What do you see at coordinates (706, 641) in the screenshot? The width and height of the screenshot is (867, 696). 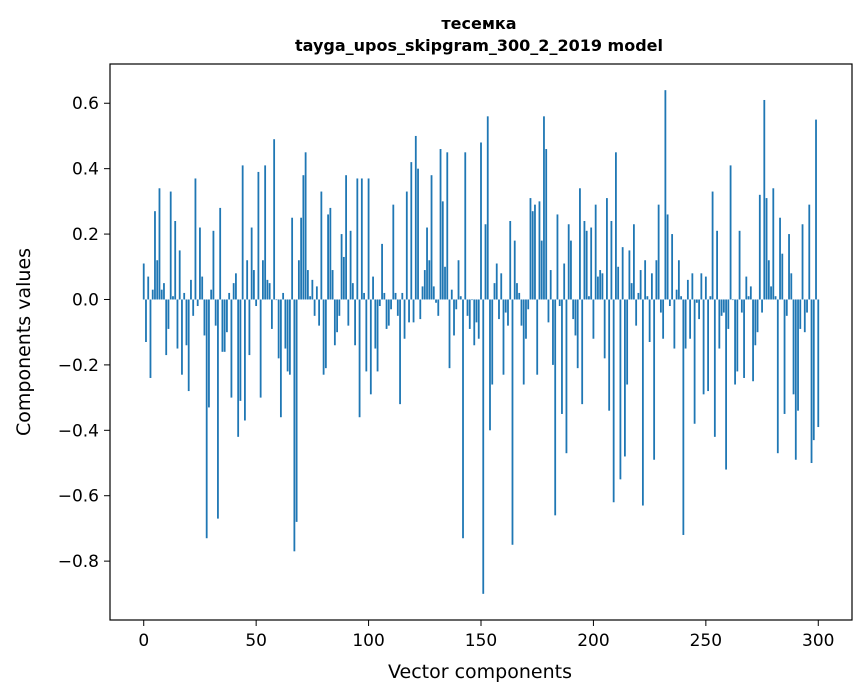 I see `x-tick-label: 250` at bounding box center [706, 641].